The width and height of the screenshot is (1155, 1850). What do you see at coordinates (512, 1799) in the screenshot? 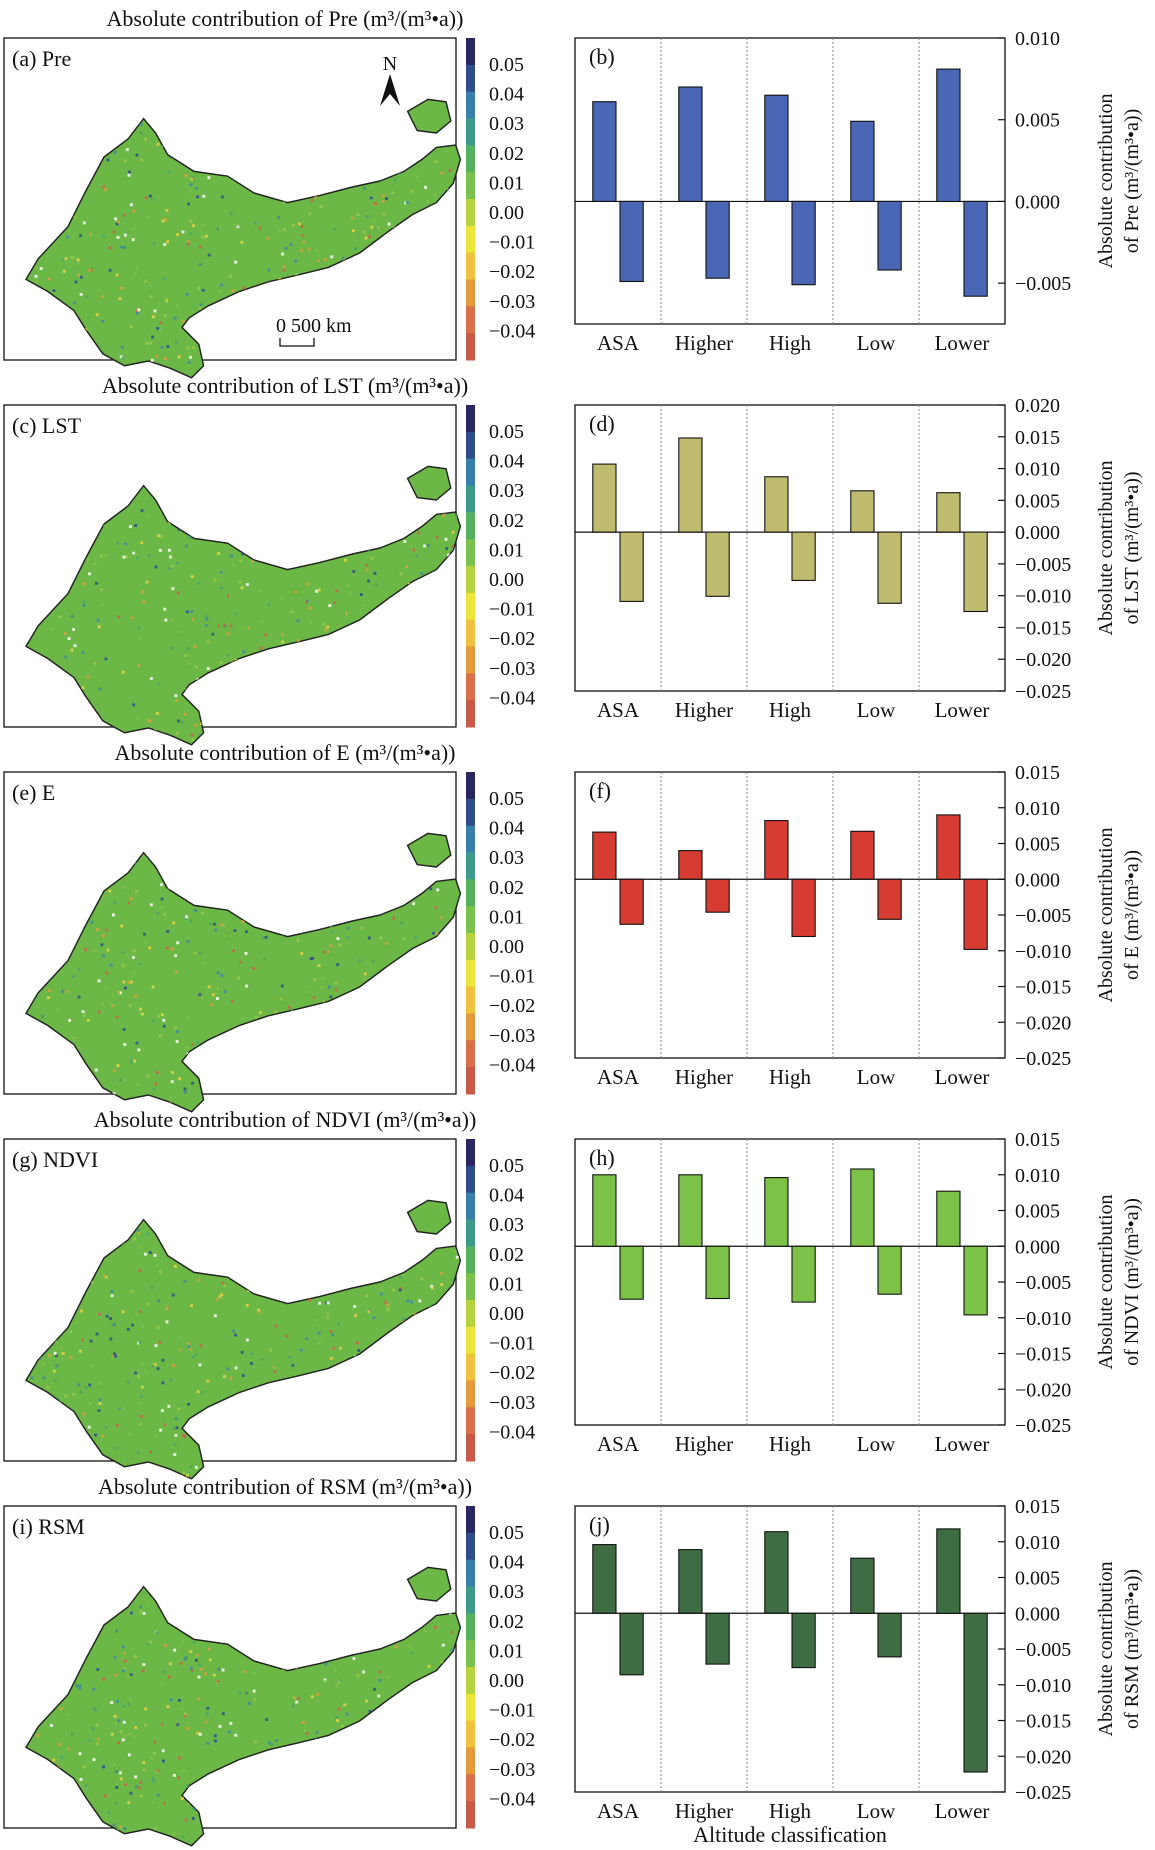
I see `colorbar-tick-label: −0.04` at bounding box center [512, 1799].